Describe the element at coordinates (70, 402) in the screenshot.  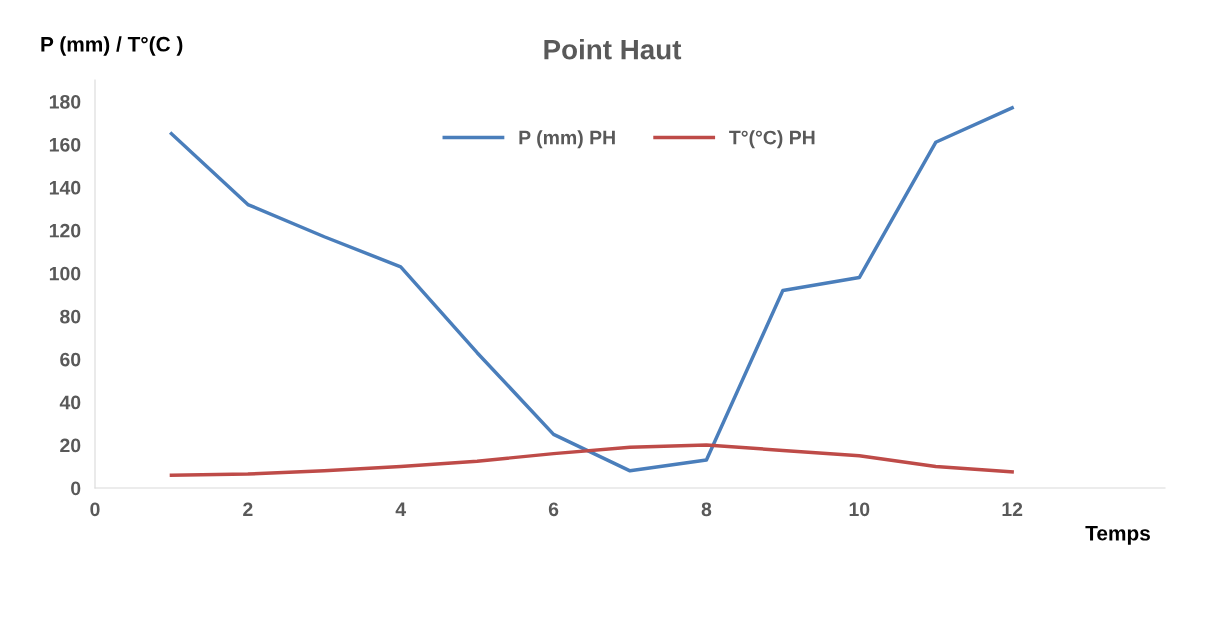
I see `y-tick-label: 40` at that location.